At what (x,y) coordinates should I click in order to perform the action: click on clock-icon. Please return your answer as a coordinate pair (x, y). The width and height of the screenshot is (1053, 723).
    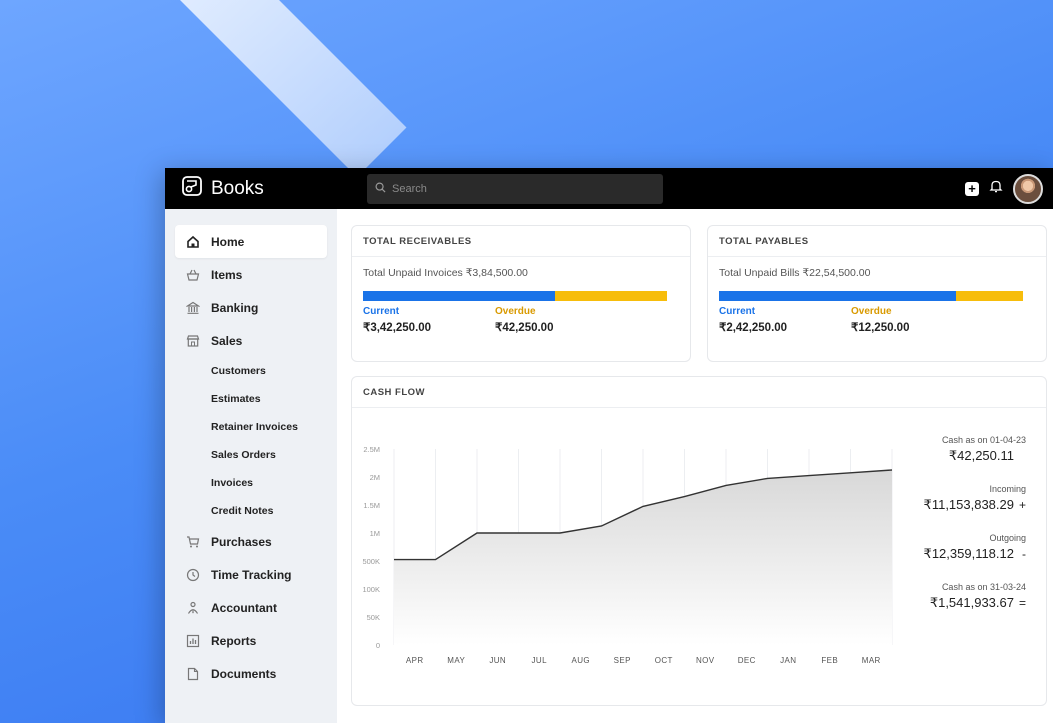
    Looking at the image, I should click on (193, 575).